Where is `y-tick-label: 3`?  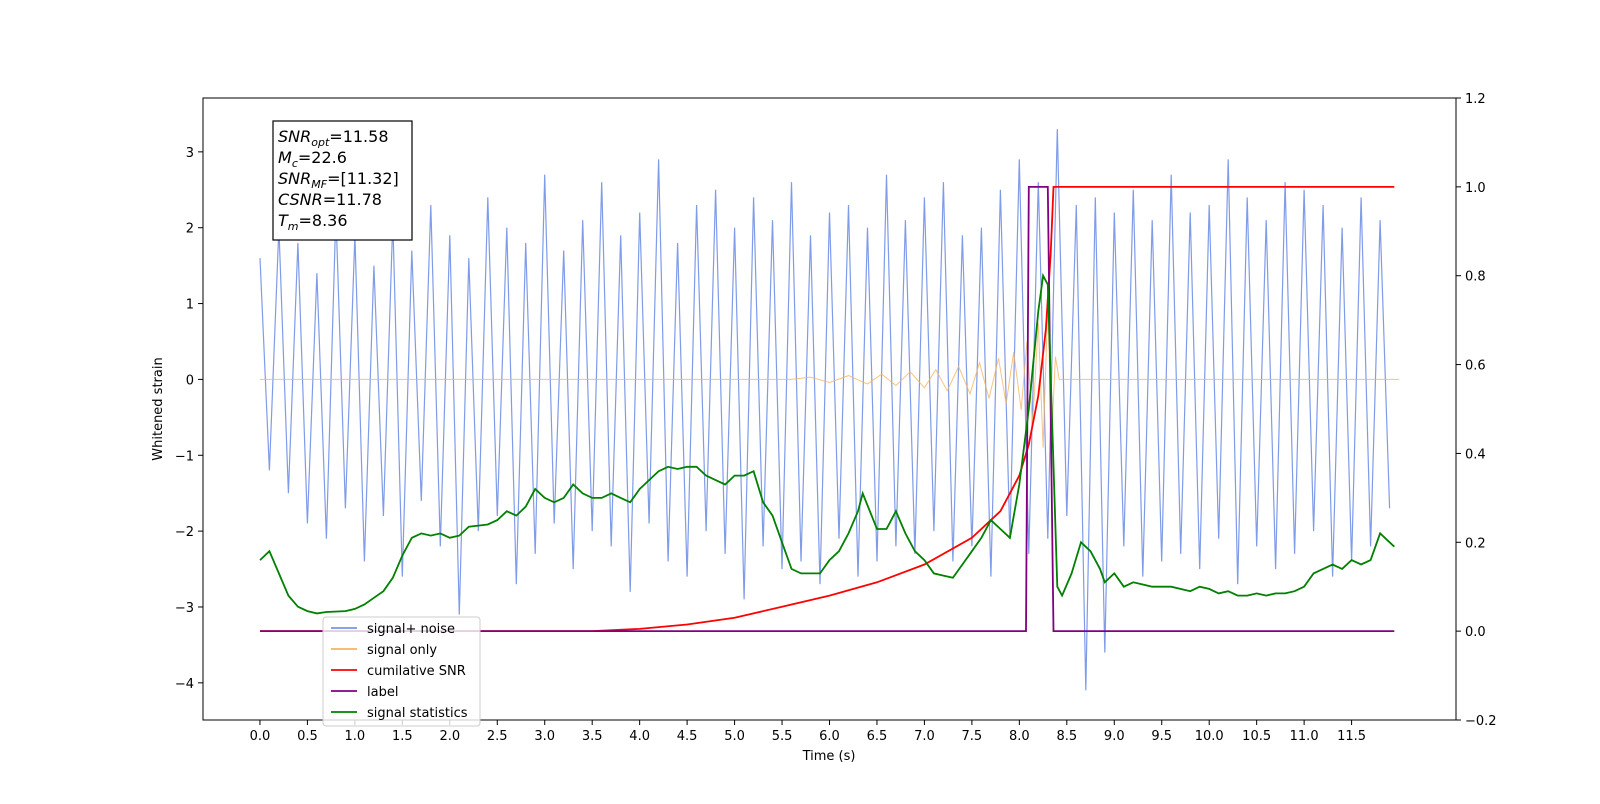
y-tick-label: 3 is located at coordinates (190, 153).